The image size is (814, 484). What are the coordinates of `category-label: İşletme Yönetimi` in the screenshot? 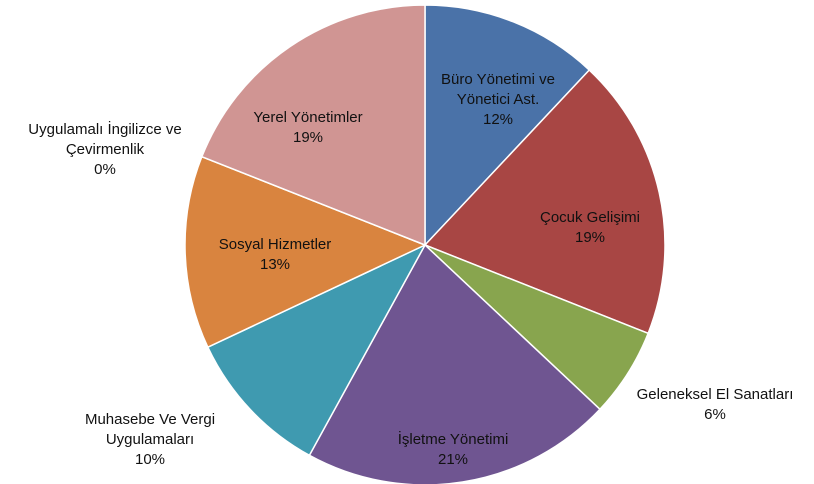 It's located at (453, 439).